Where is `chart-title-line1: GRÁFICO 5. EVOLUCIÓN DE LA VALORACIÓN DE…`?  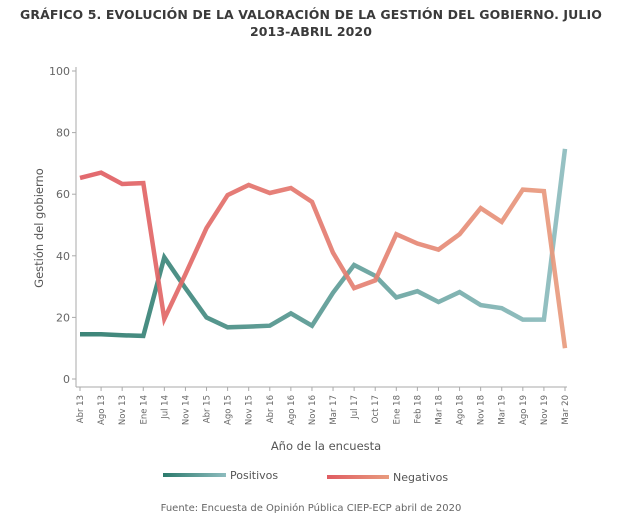
chart-title-line1: GRÁFICO 5. EVOLUCIÓN DE LA VALORACIÓN DE… is located at coordinates (311, 14).